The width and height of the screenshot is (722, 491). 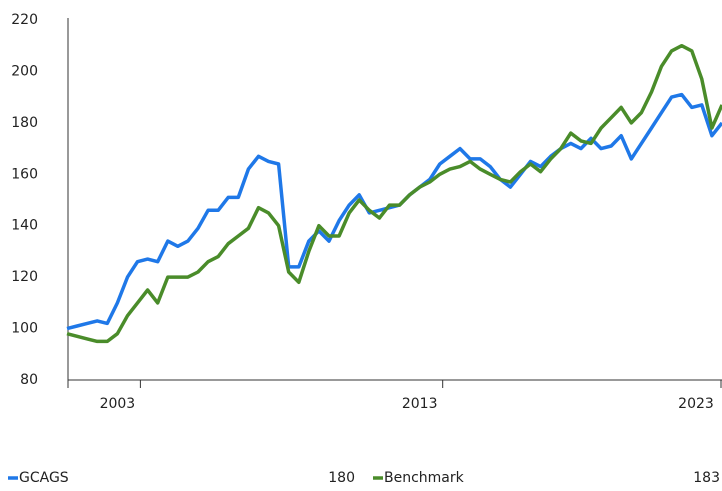 What do you see at coordinates (29, 380) in the screenshot?
I see `y-tick-label: 80` at bounding box center [29, 380].